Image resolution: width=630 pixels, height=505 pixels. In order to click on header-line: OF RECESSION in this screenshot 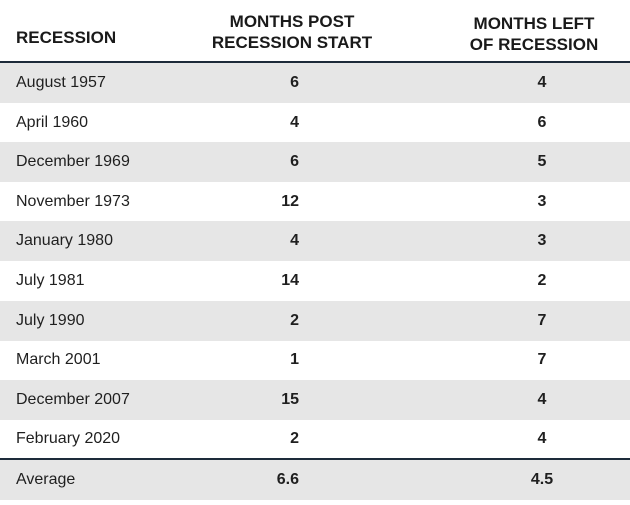, I will do `click(534, 44)`.